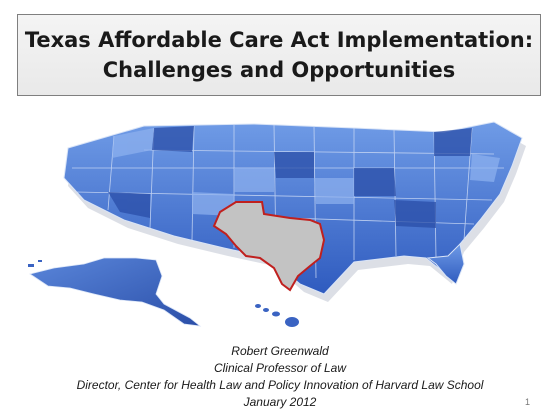 Image resolution: width=560 pixels, height=420 pixels. I want to click on alaska-islands, so click(35, 263).